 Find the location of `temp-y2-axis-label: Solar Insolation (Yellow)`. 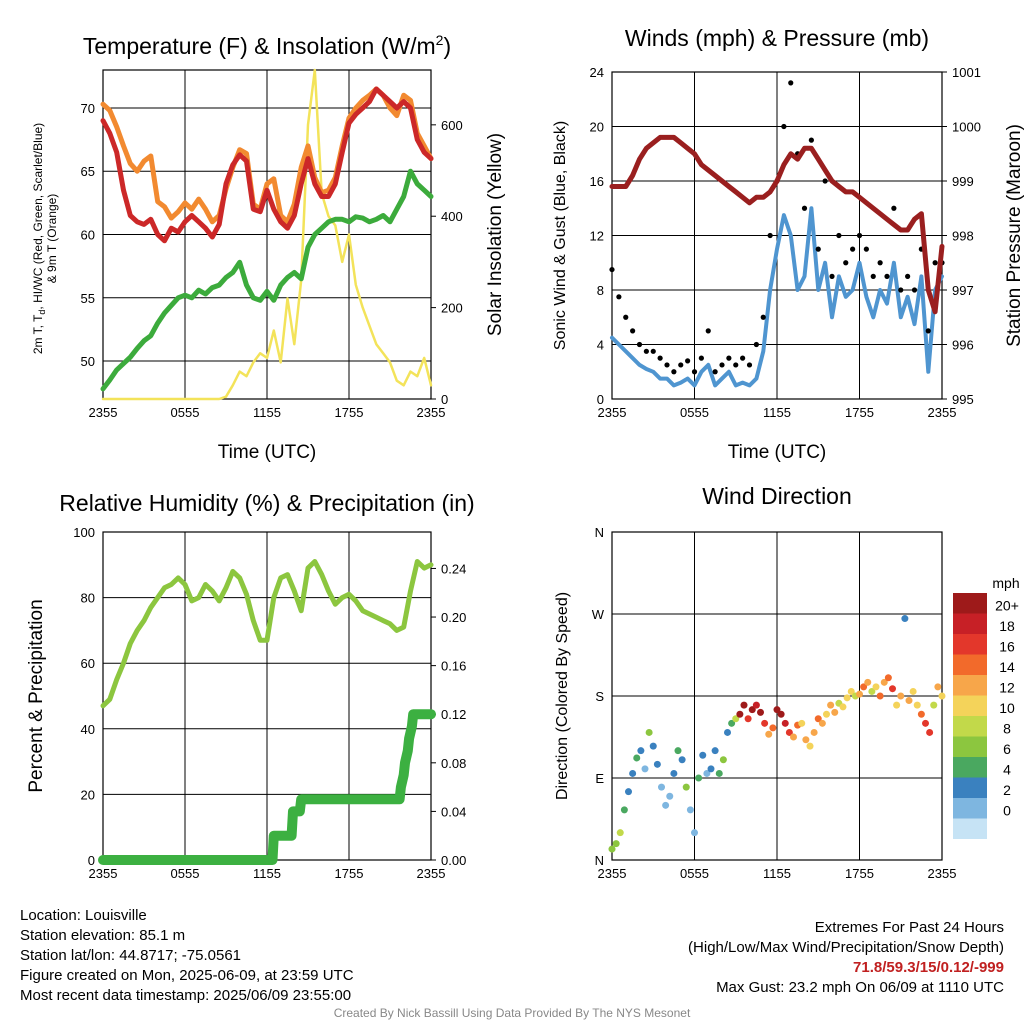

temp-y2-axis-label: Solar Insolation (Yellow) is located at coordinates (495, 234).